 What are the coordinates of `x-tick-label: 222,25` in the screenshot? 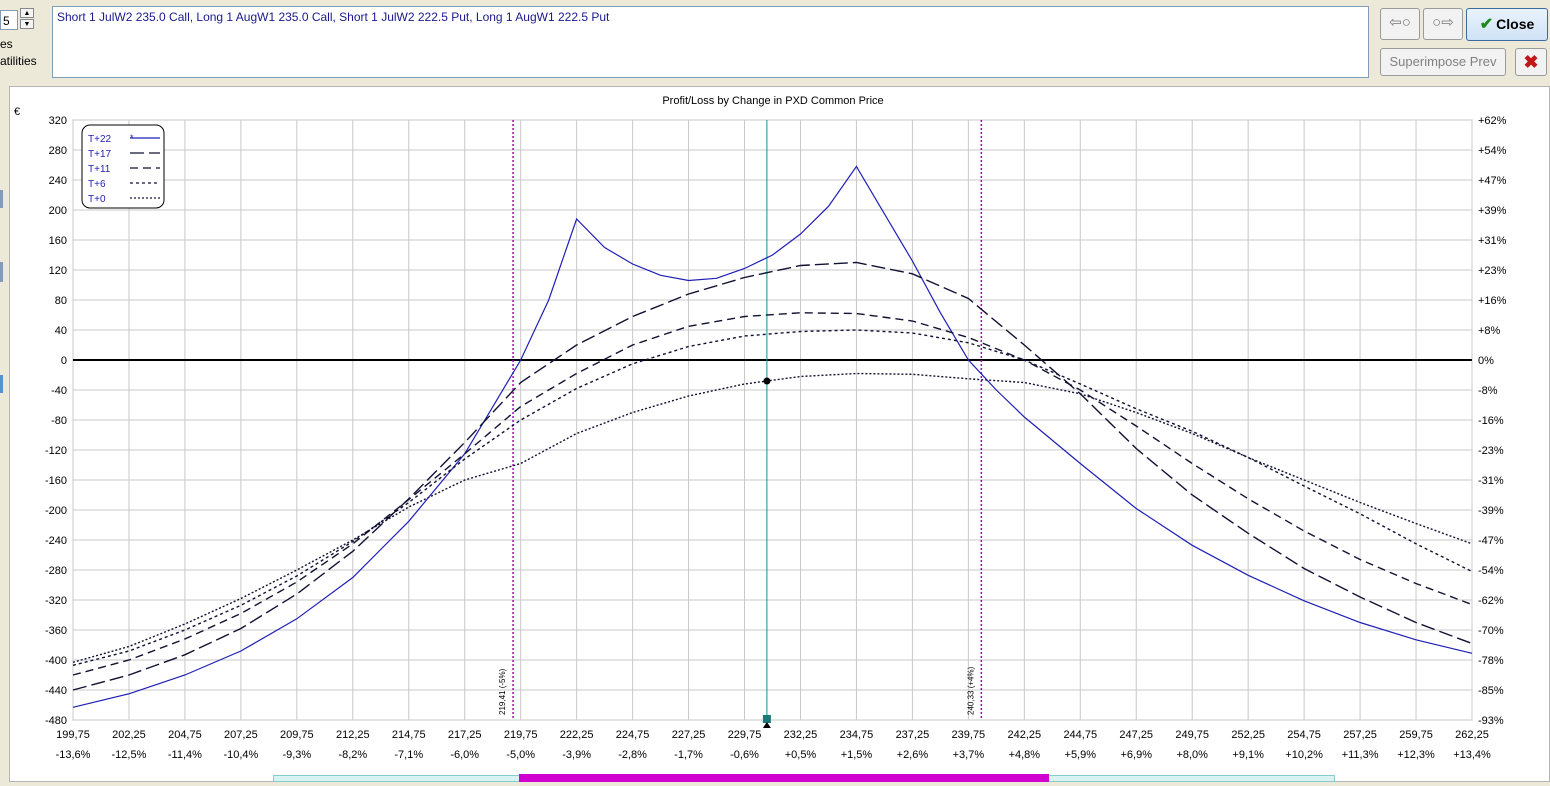 It's located at (577, 735).